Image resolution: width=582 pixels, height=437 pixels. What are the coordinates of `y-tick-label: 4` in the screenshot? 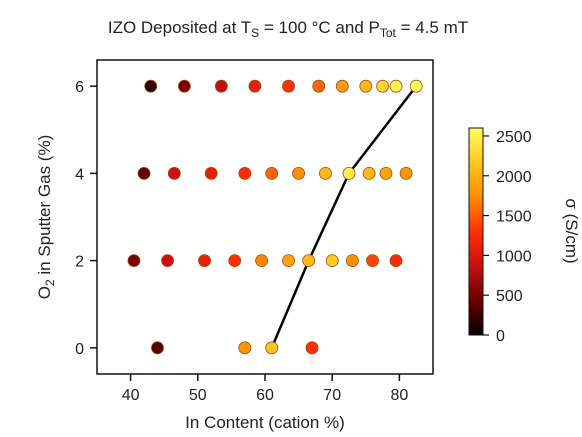 It's located at (79, 174).